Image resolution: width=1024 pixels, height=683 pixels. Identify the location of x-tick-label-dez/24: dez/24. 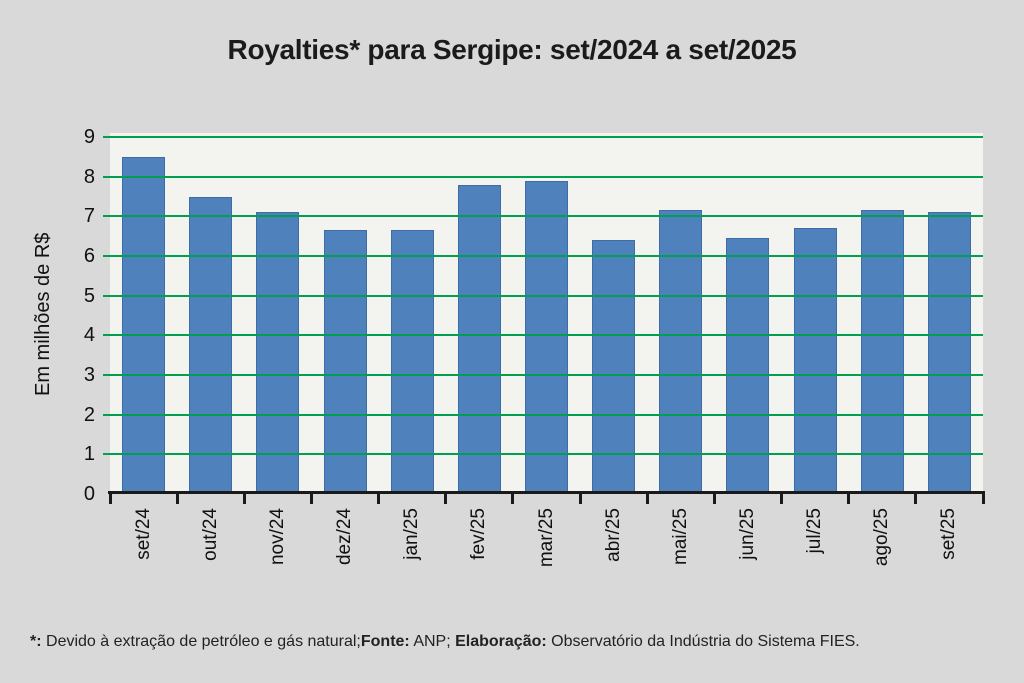
(345, 537).